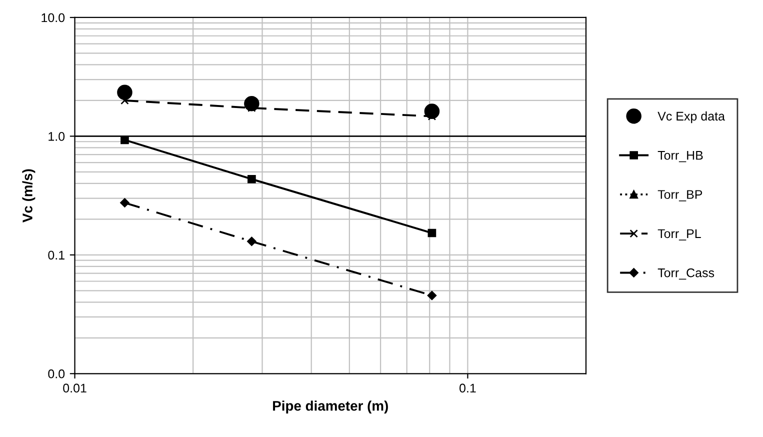  I want to click on y-tick-label: 0.1, so click(56, 255).